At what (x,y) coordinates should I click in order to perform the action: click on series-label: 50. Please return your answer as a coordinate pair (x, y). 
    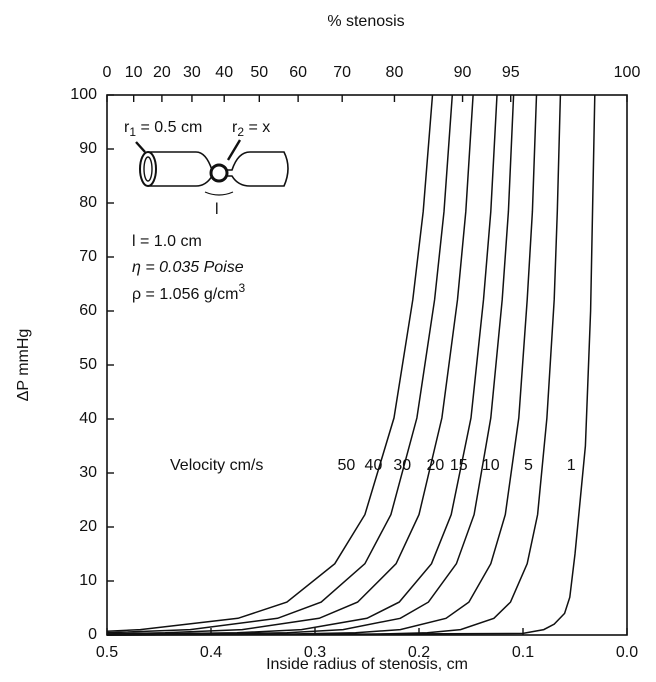
    Looking at the image, I should click on (347, 465).